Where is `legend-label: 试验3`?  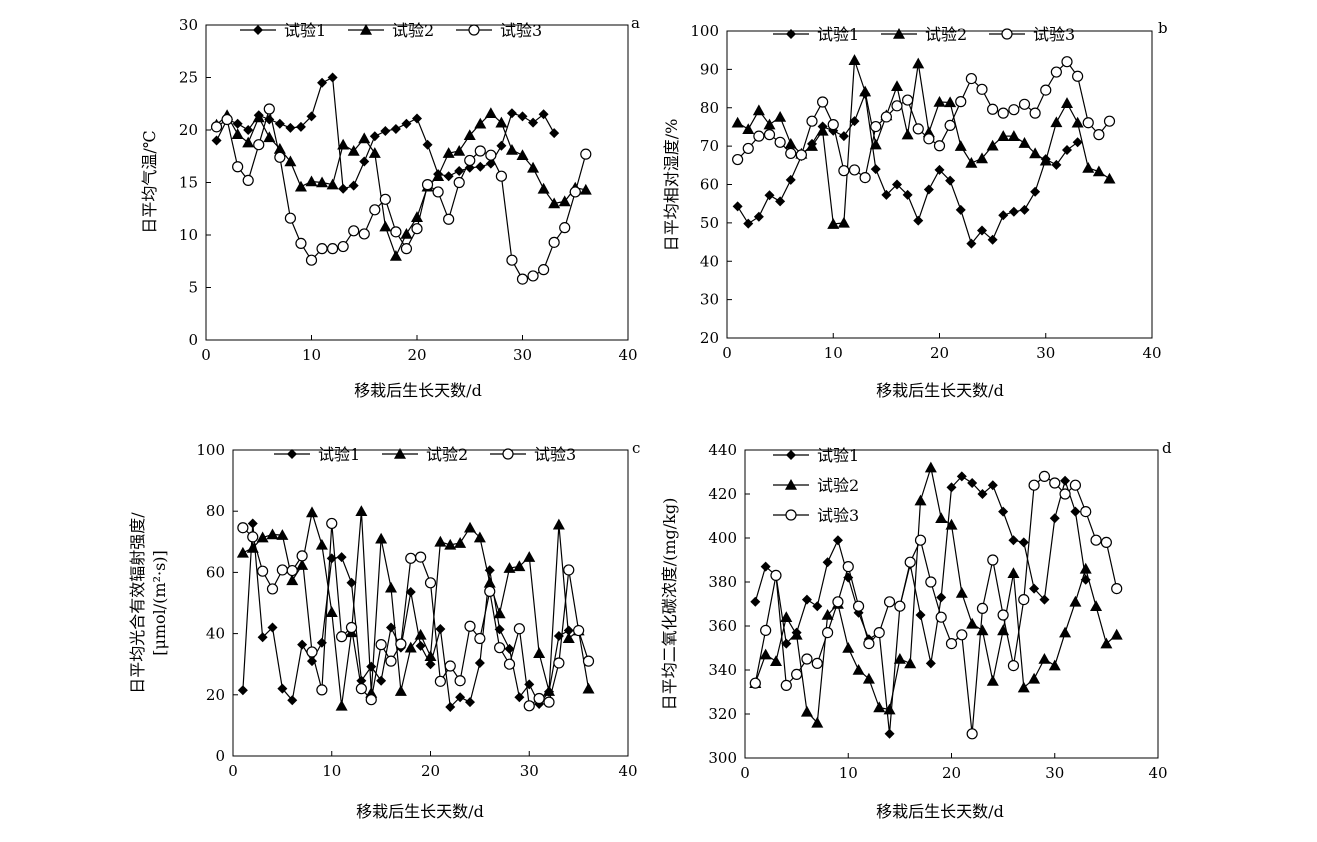 legend-label: 试验3 is located at coordinates (521, 30).